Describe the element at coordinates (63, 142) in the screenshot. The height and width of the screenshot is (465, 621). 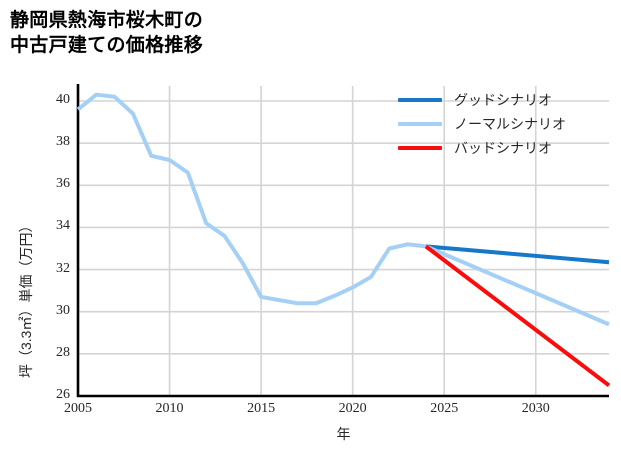
I see `y-tick-label: 38` at that location.